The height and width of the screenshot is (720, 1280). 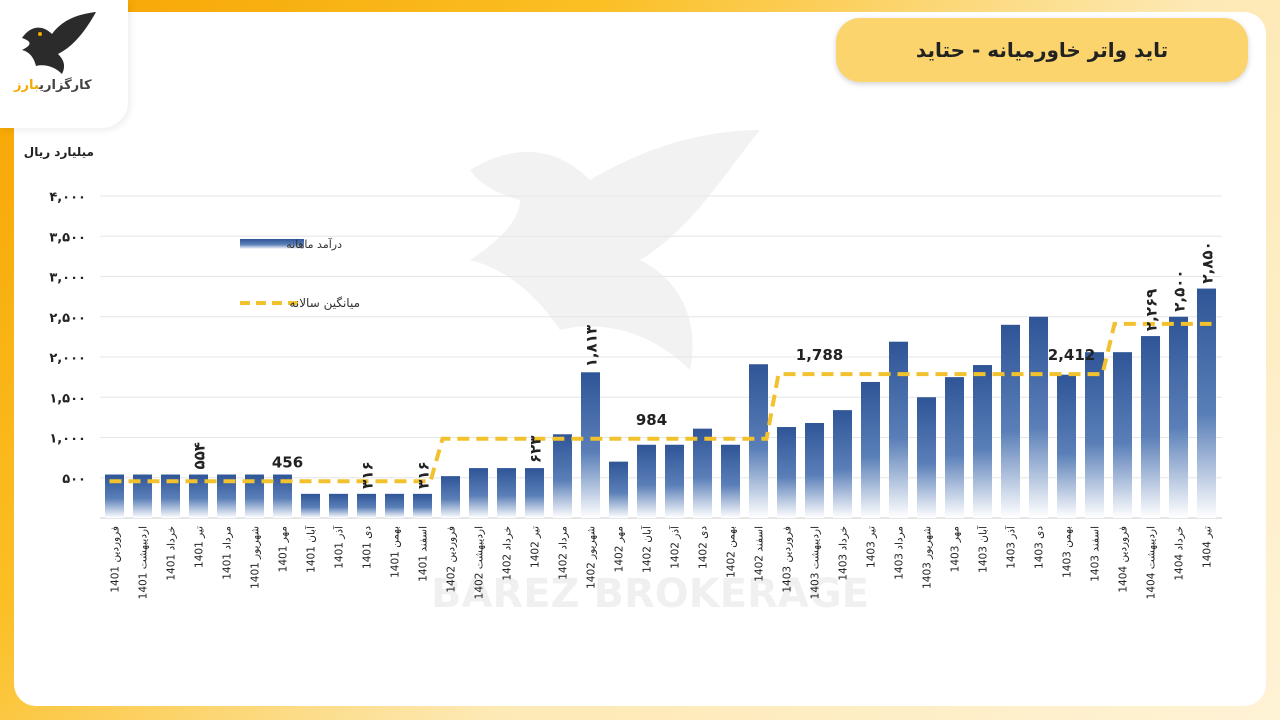 What do you see at coordinates (620, 549) in the screenshot?
I see `x-tick-label: مهر 1402` at bounding box center [620, 549].